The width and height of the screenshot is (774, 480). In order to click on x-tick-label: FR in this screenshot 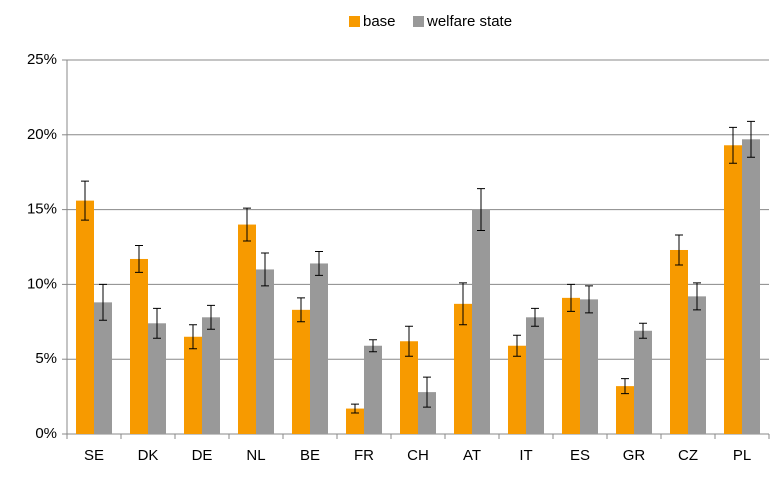, I will do `click(364, 455)`.